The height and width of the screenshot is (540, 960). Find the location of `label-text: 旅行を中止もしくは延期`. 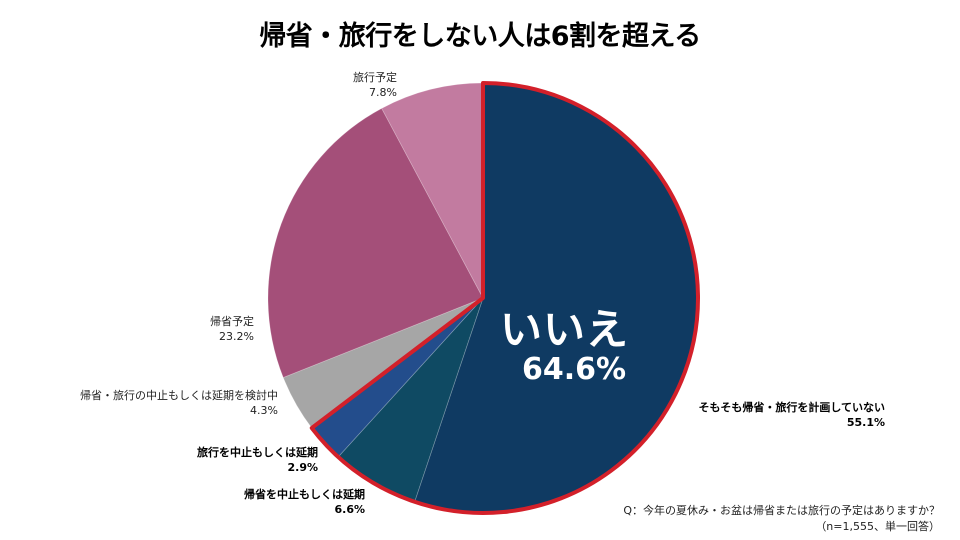

label-text: 旅行を中止もしくは延期 is located at coordinates (257, 452).